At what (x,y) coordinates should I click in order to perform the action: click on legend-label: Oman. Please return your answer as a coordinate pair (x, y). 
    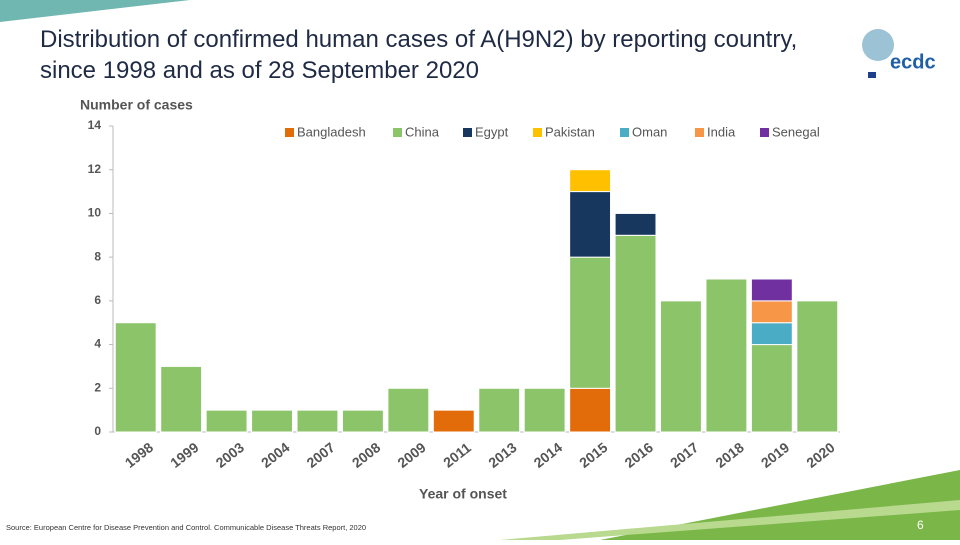
    Looking at the image, I should click on (649, 131).